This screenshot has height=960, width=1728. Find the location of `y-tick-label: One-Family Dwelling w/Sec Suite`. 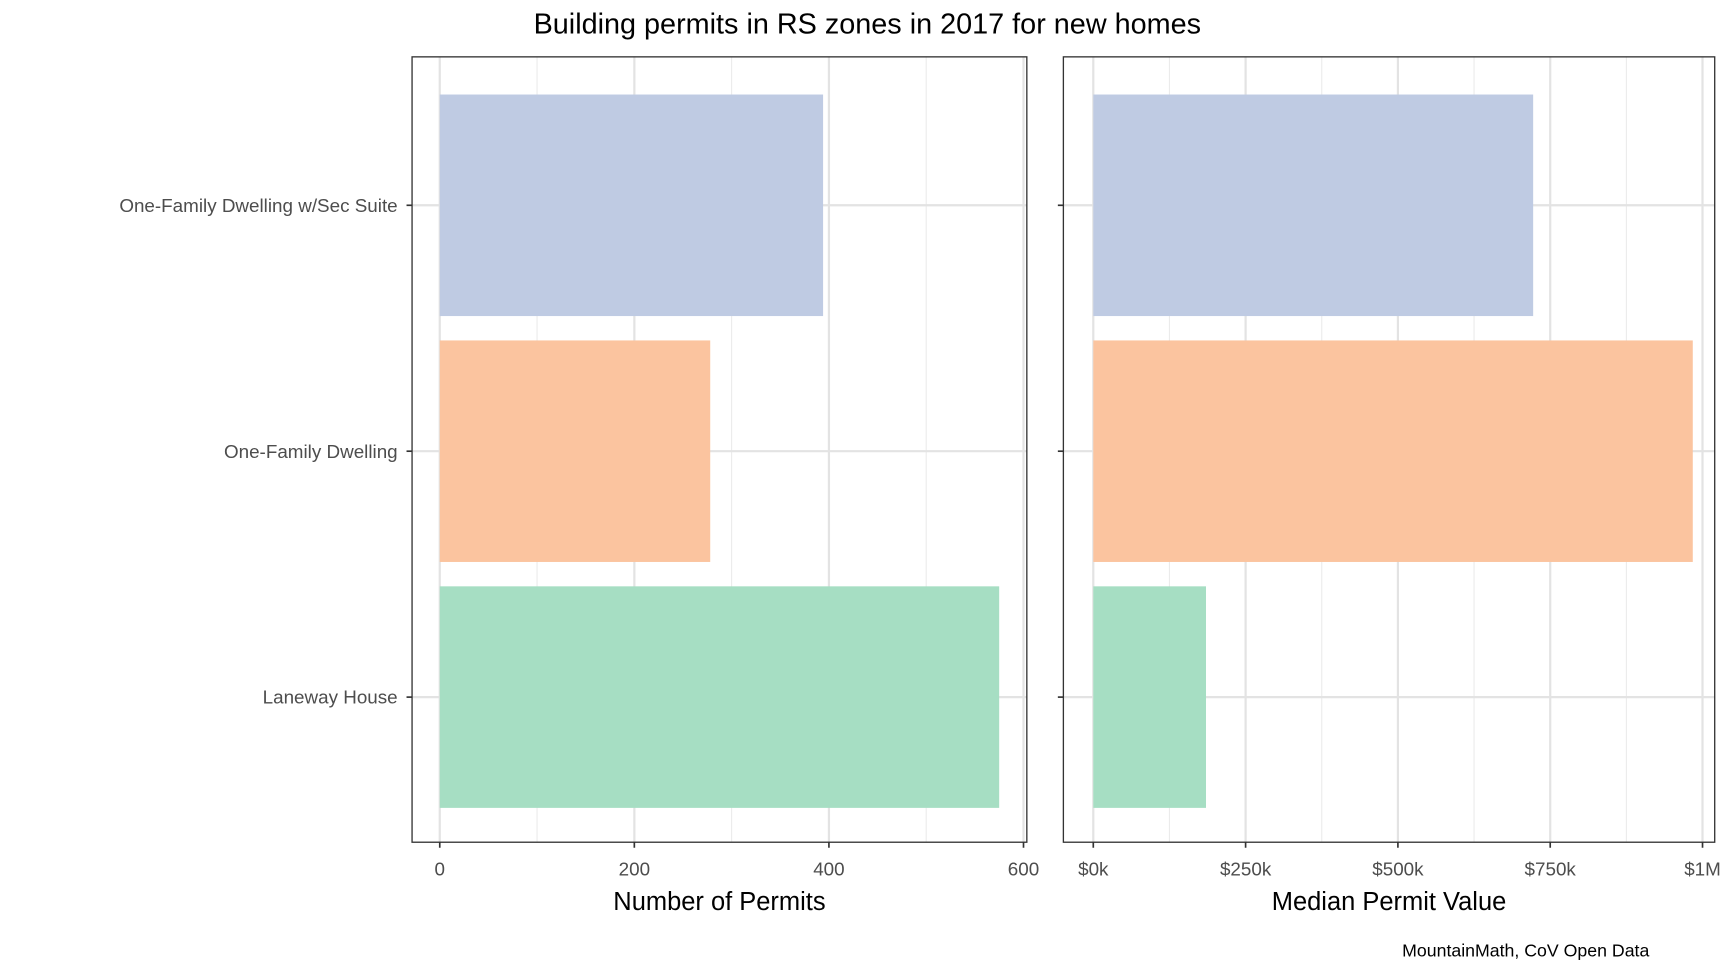

y-tick-label: One-Family Dwelling w/Sec Suite is located at coordinates (258, 205).